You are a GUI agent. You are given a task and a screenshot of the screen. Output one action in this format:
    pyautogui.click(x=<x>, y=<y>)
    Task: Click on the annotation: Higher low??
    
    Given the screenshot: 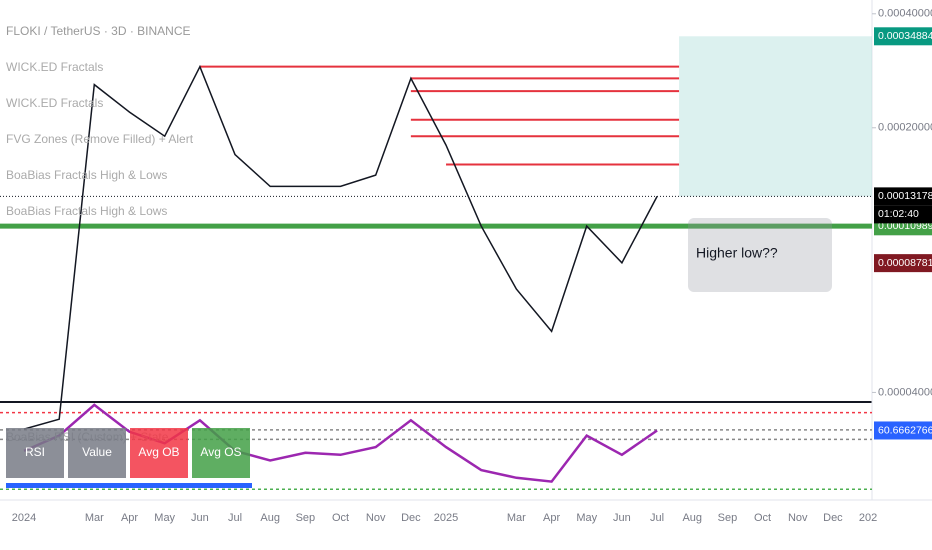 What is the action you would take?
    pyautogui.click(x=737, y=253)
    